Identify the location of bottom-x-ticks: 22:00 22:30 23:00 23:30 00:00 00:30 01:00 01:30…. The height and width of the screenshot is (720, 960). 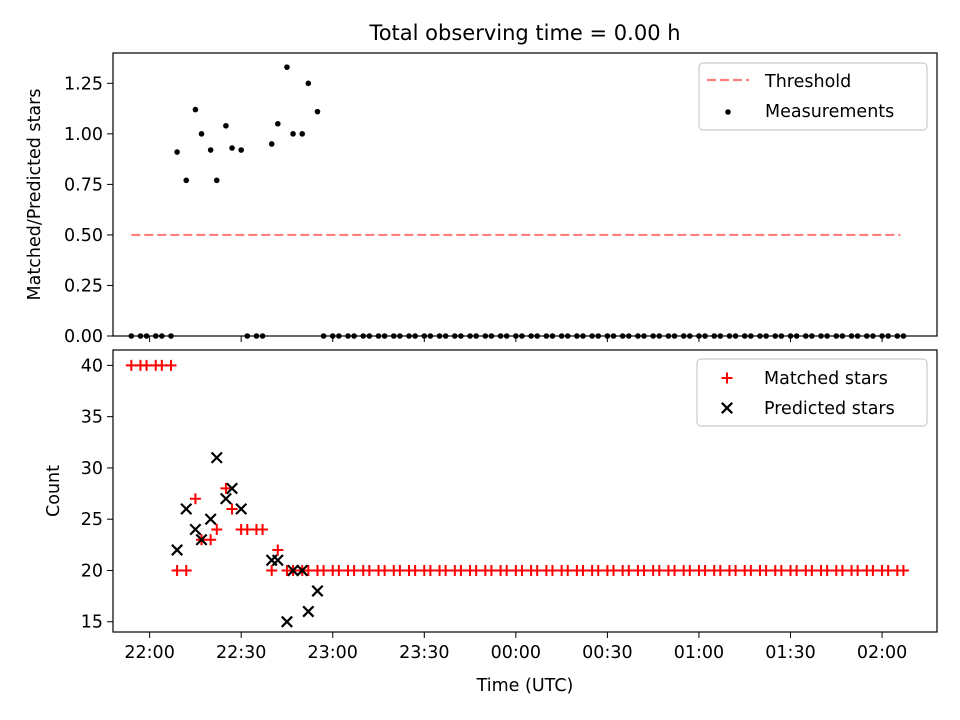
(515, 647).